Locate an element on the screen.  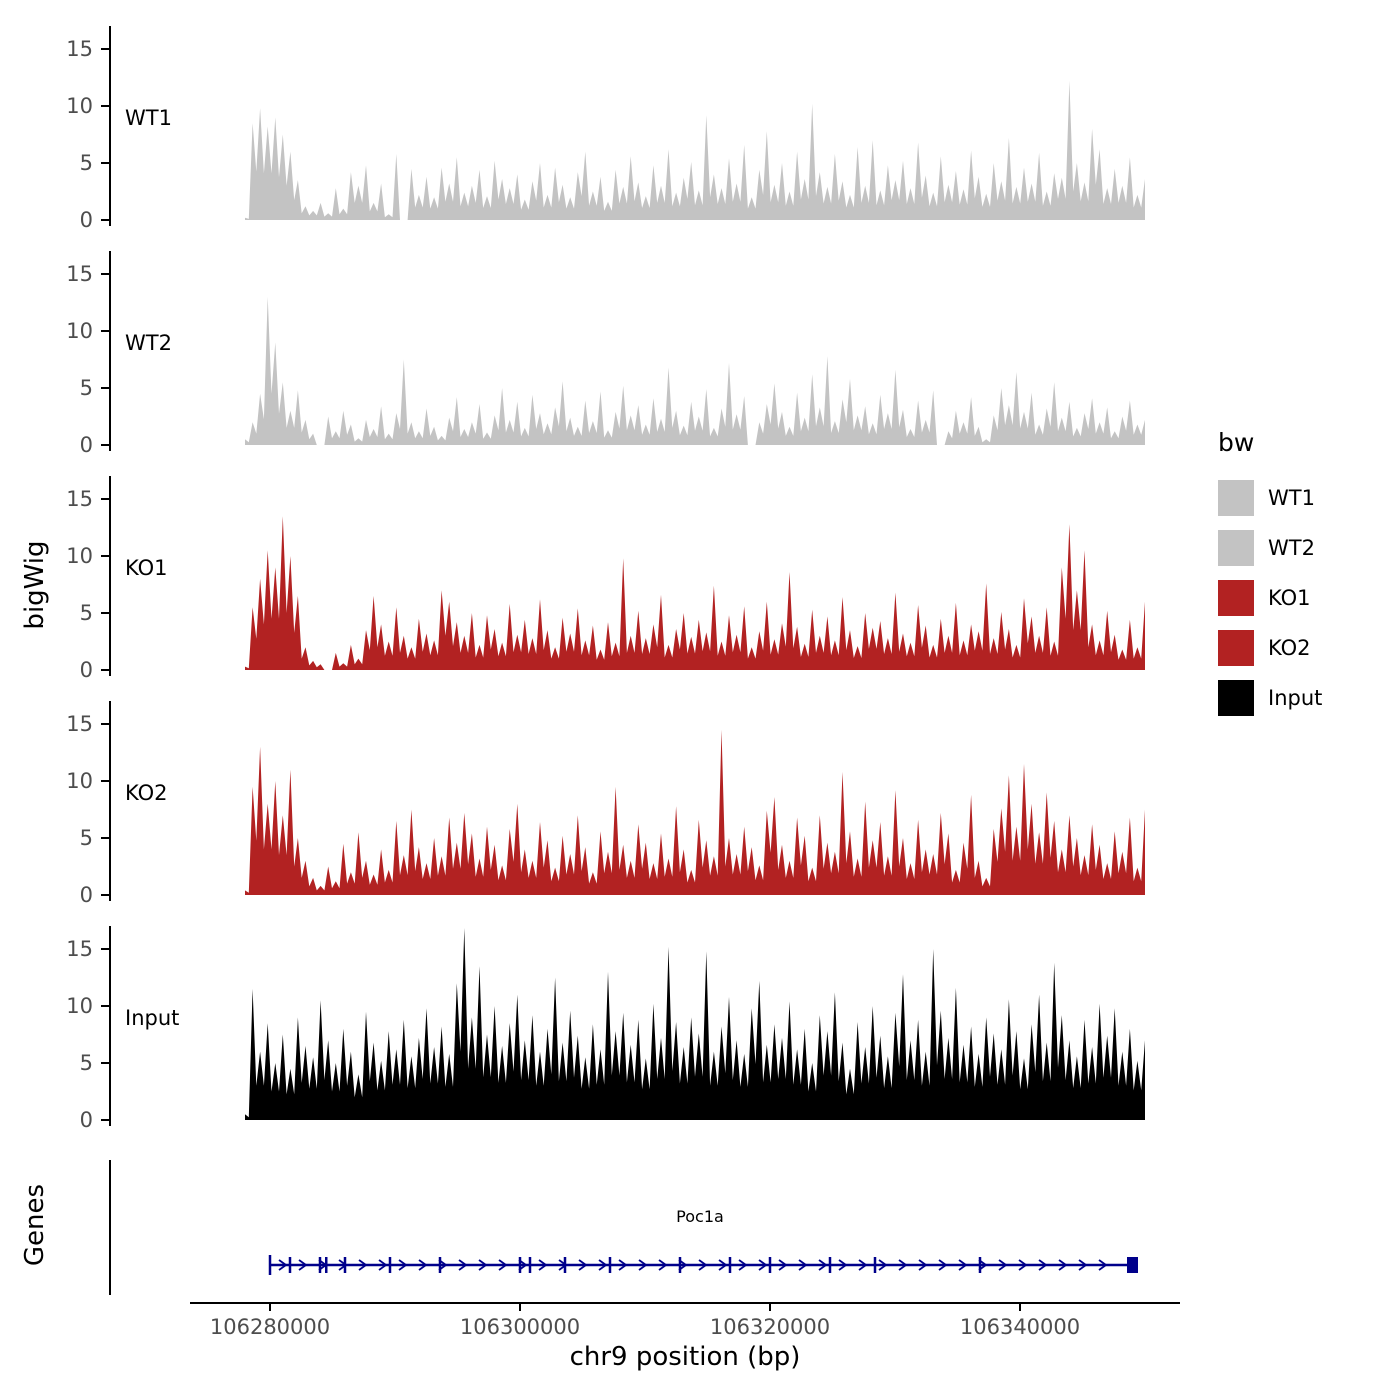
legend: bw WT1 WT2 KO1 KO2 Input is located at coordinates (1270, 575).